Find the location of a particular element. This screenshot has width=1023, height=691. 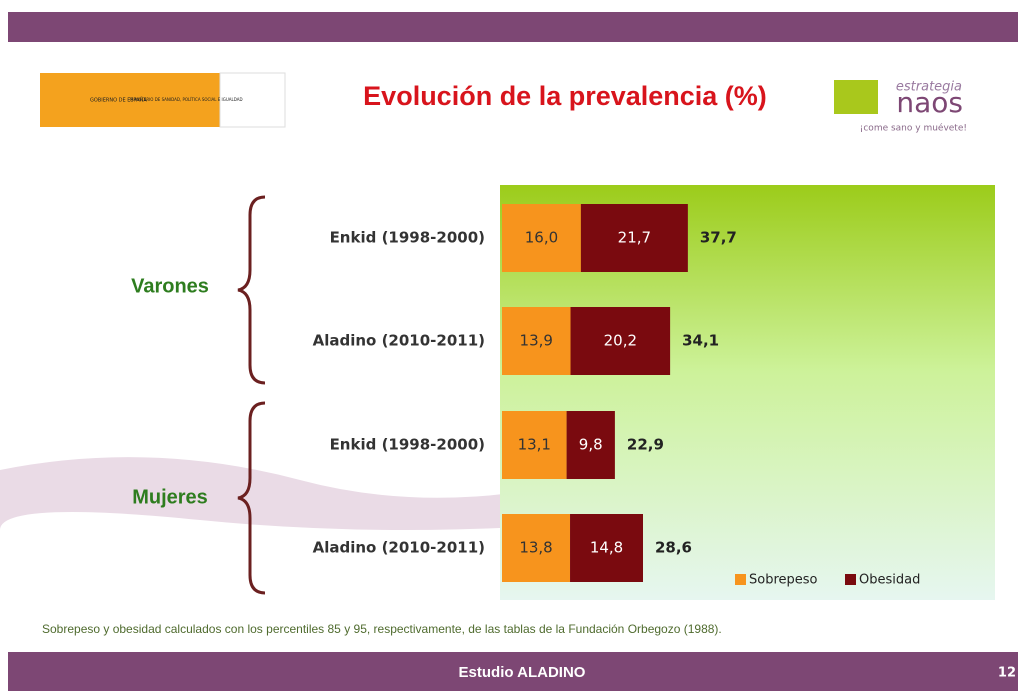

value-label: 16,0 is located at coordinates (541, 238).